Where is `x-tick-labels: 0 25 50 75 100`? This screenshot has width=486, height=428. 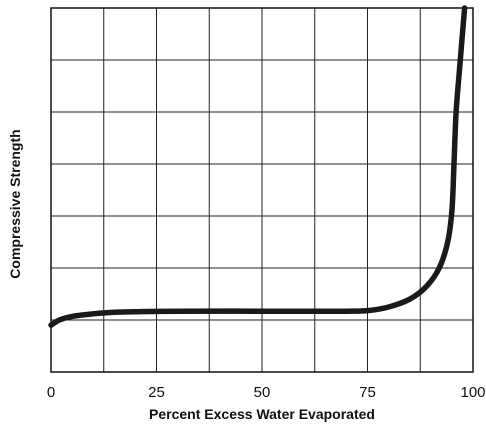 x-tick-labels: 0 25 50 75 100 is located at coordinates (266, 392).